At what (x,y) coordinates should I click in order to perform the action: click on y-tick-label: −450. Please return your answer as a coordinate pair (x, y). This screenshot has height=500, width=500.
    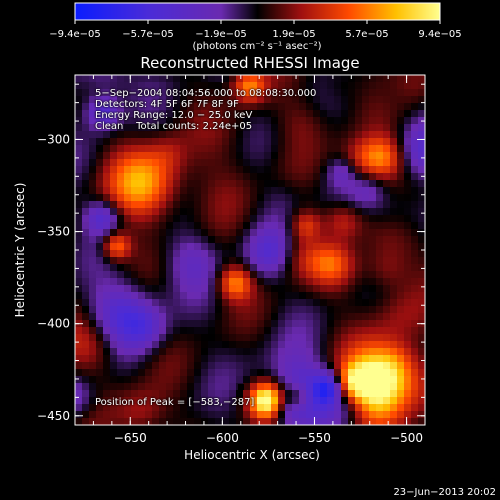
    Looking at the image, I should click on (53, 416).